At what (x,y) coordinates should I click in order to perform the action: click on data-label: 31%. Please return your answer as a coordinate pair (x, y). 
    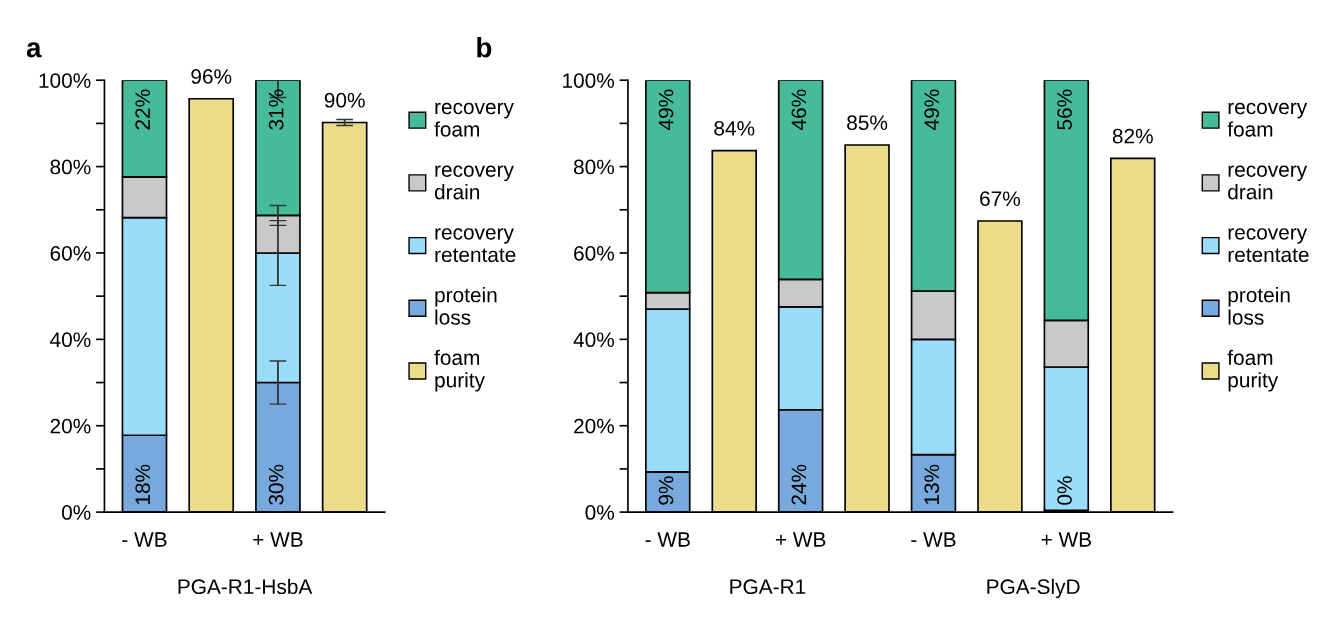
    Looking at the image, I should click on (276, 109).